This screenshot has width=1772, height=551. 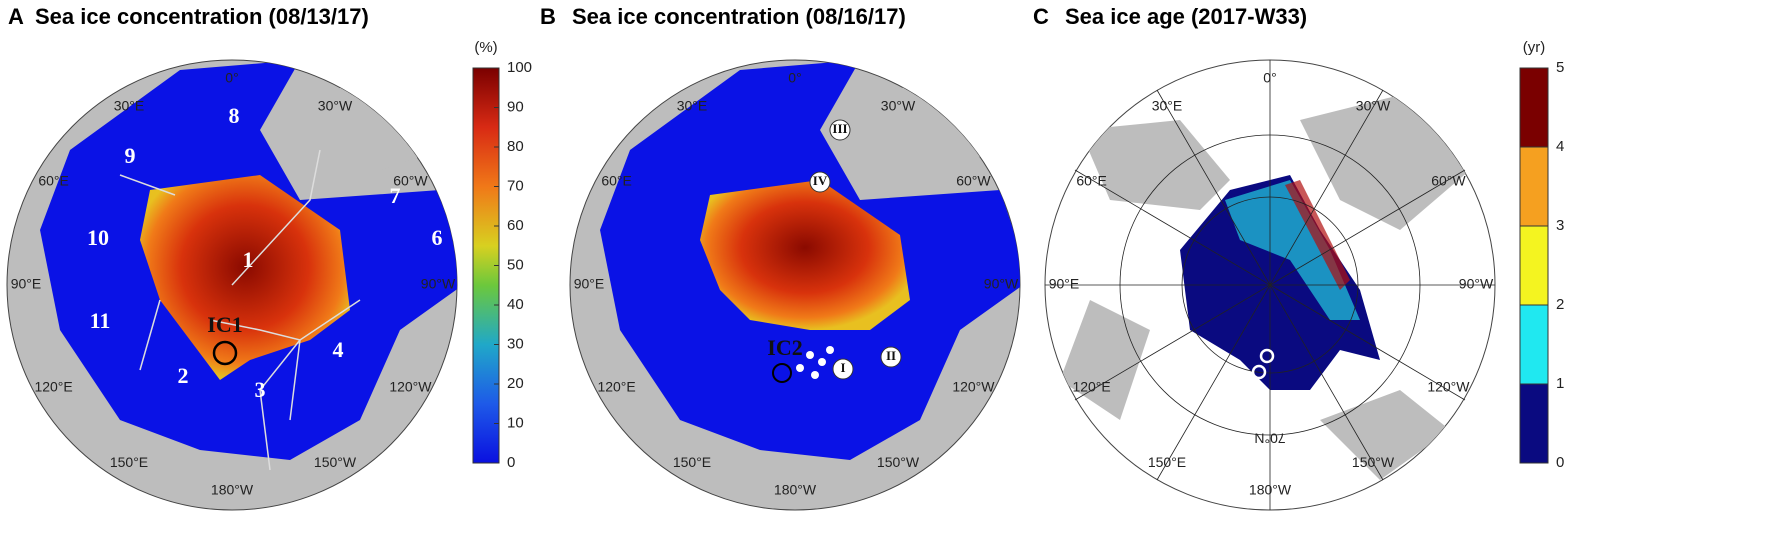 What do you see at coordinates (739, 16) in the screenshot?
I see `panel-title: Sea ice concentration (08/16/17)` at bounding box center [739, 16].